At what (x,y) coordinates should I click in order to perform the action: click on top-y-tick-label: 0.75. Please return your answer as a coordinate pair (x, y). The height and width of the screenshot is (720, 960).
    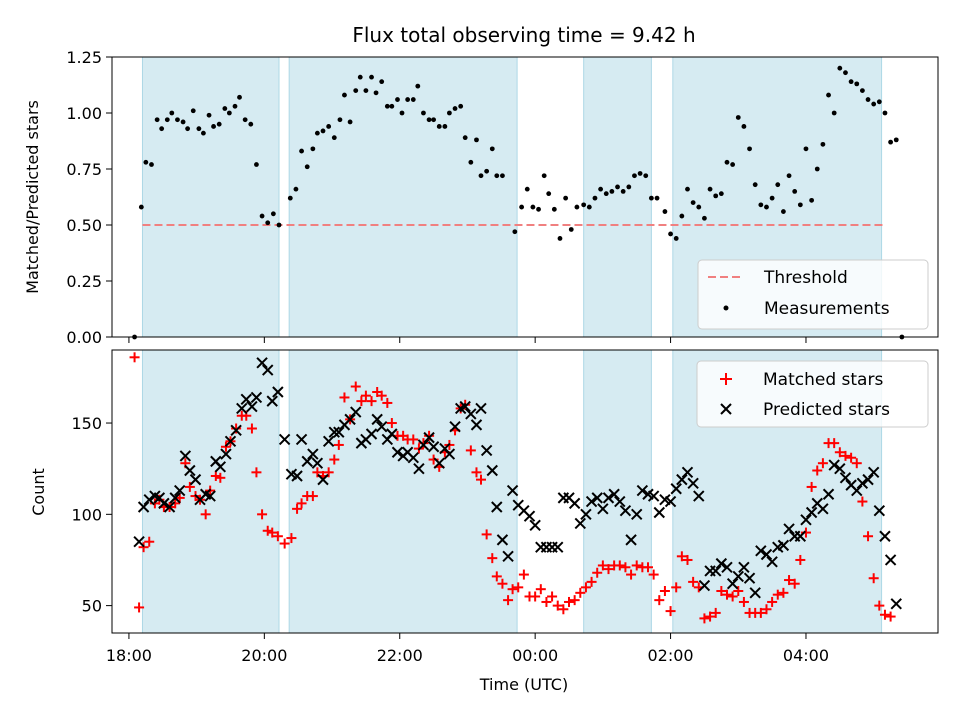
    Looking at the image, I should click on (84, 169).